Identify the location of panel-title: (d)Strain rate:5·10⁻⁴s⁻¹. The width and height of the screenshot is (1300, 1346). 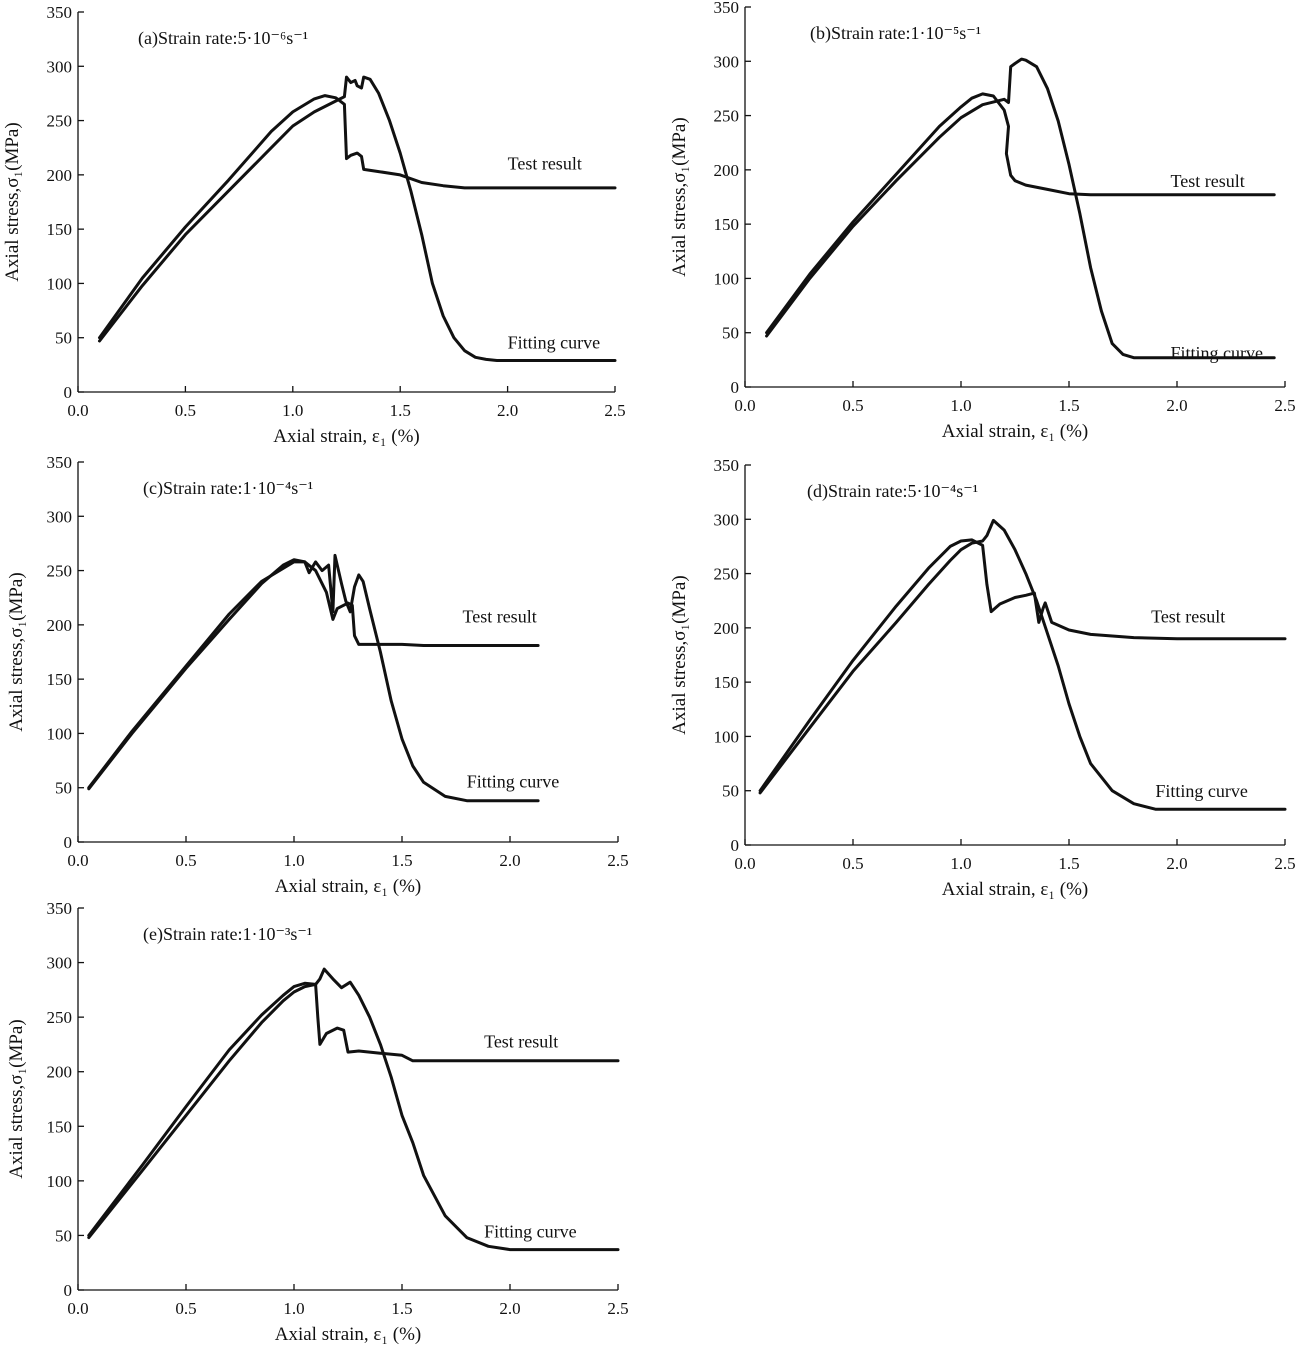
(892, 491).